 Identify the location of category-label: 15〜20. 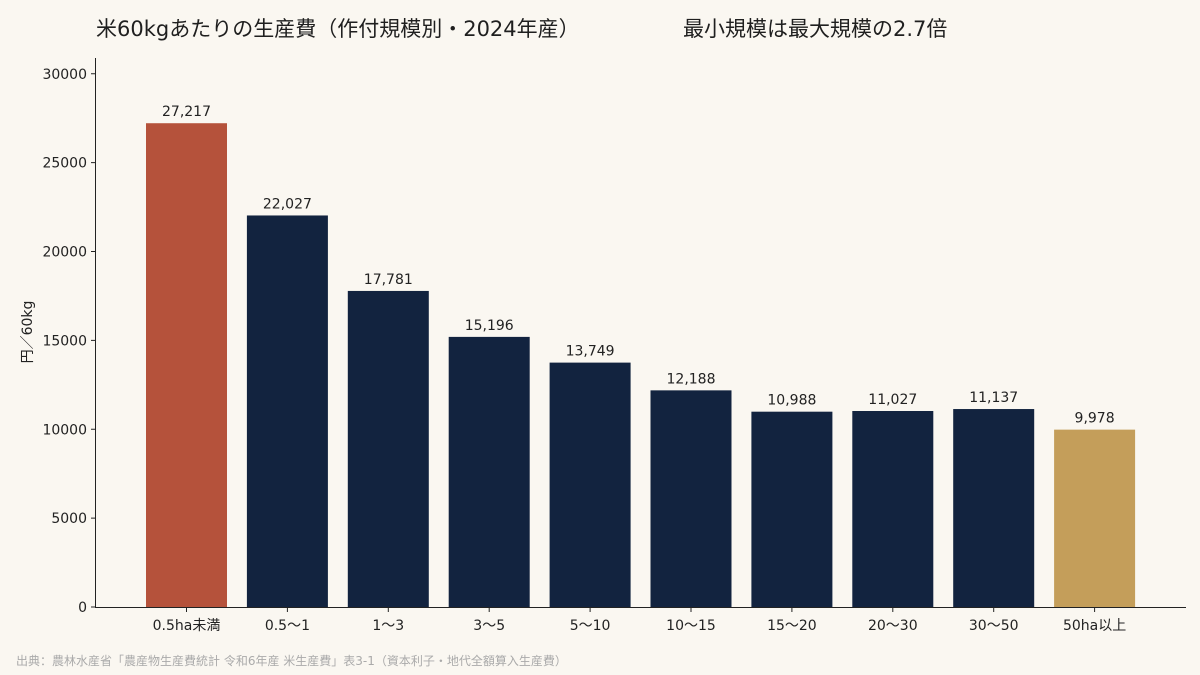
(792, 626).